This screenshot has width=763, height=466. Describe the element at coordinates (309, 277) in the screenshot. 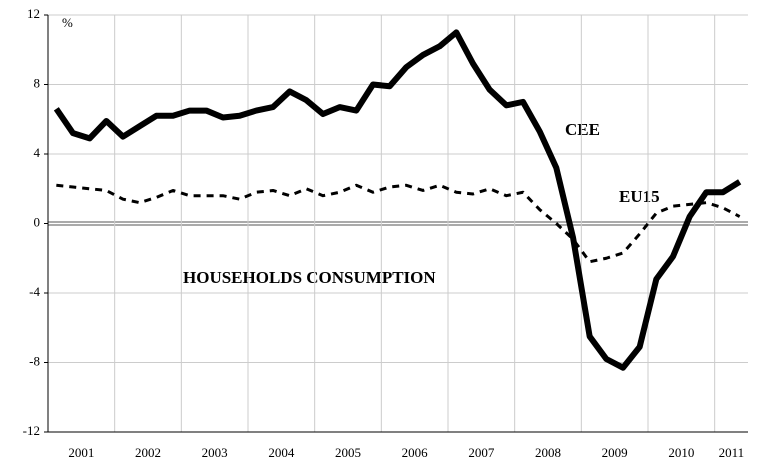

I see `annotation: HOUSEHOLDS CONSUMPTION` at that location.